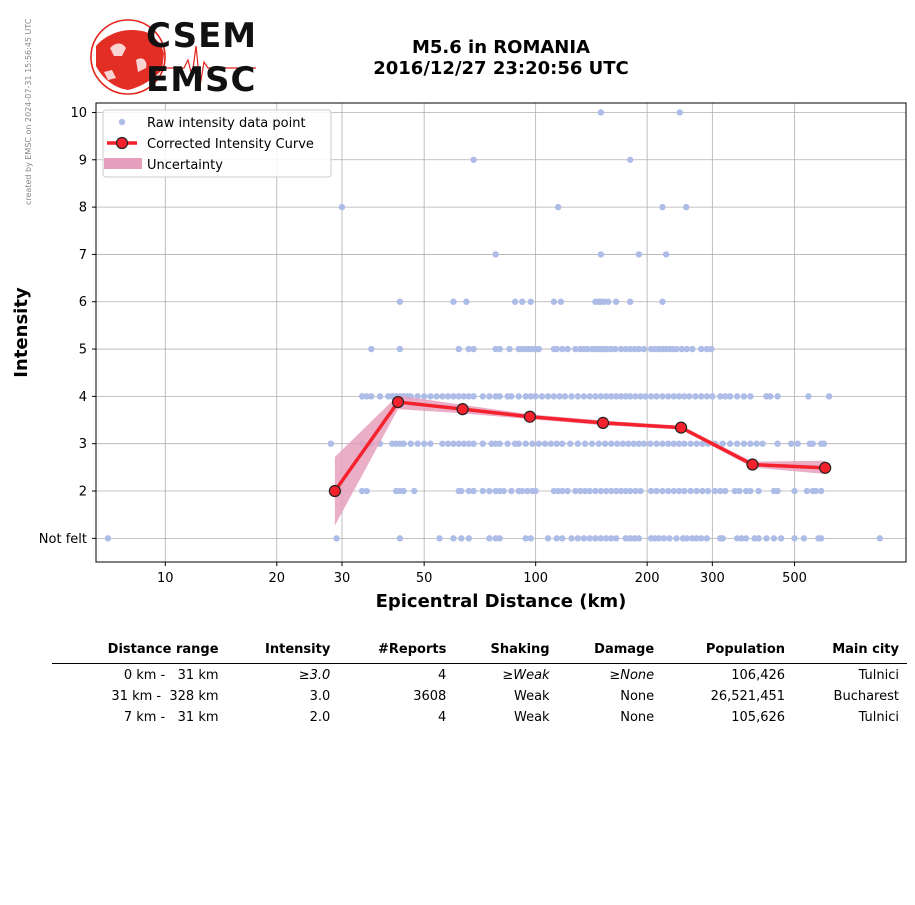 The image size is (915, 905). What do you see at coordinates (139, 652) in the screenshot?
I see `header-distance-range: Distance range` at bounding box center [139, 652].